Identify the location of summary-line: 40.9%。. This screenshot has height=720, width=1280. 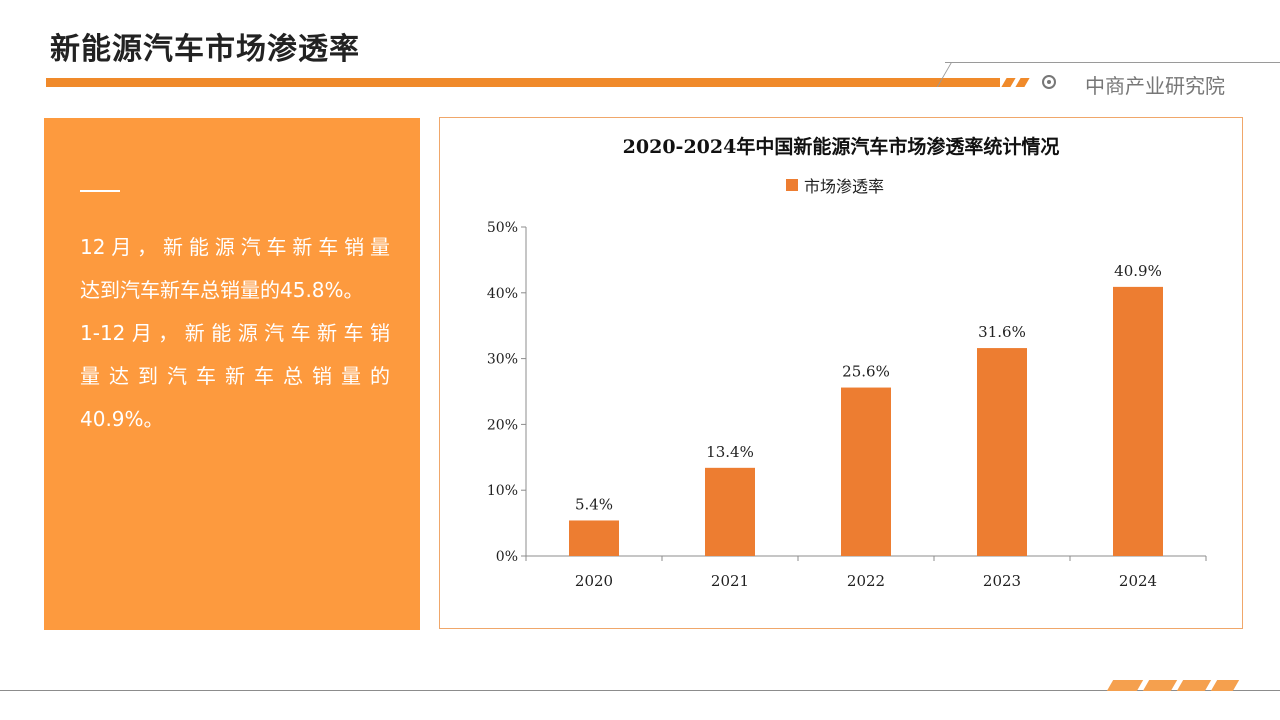
(122, 419).